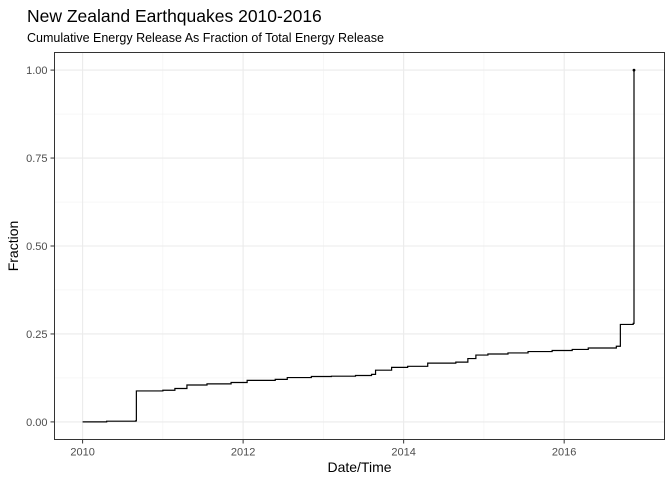  Describe the element at coordinates (36, 247) in the screenshot. I see `y-tick-label: 0.50` at that location.